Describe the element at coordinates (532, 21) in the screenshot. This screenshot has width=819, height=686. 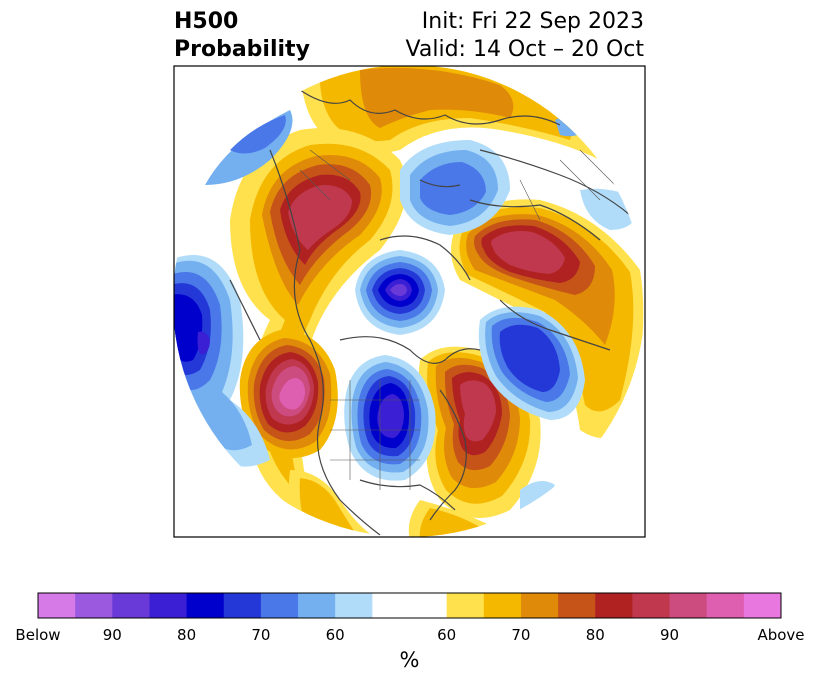
I see `init-date: Init: Fri 22 Sep 2023` at that location.